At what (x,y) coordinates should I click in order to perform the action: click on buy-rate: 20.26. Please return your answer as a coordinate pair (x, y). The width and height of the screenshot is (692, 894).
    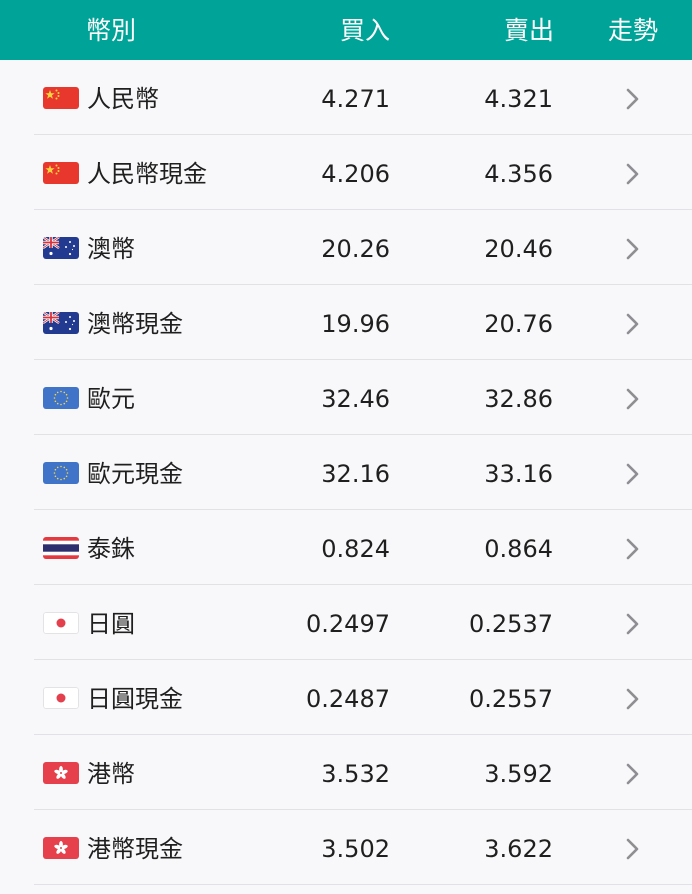
    Looking at the image, I should click on (355, 249).